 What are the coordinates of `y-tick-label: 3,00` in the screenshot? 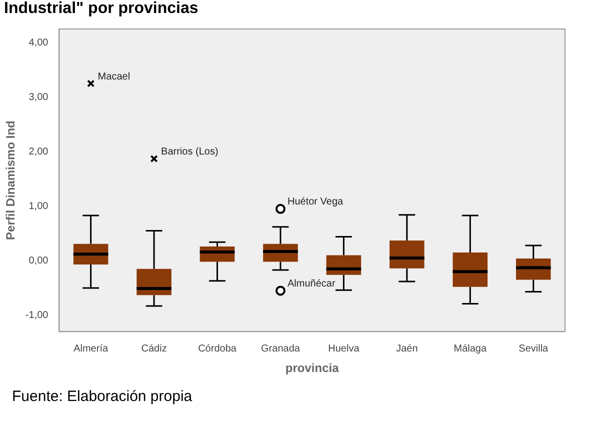 It's located at (38, 97).